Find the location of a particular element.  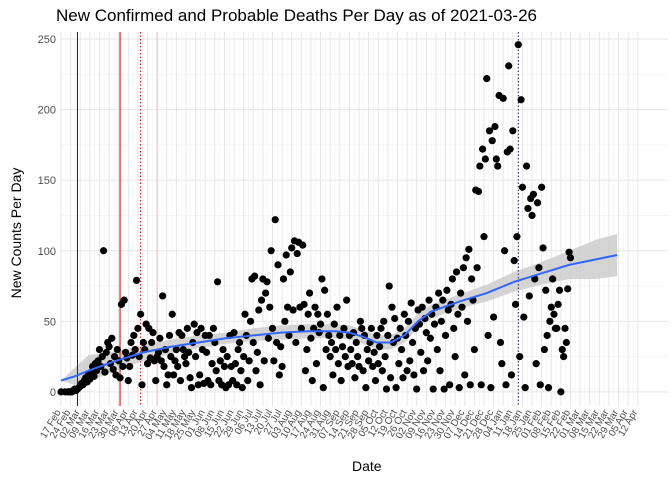

y-tick-label: 200 is located at coordinates (47, 111).